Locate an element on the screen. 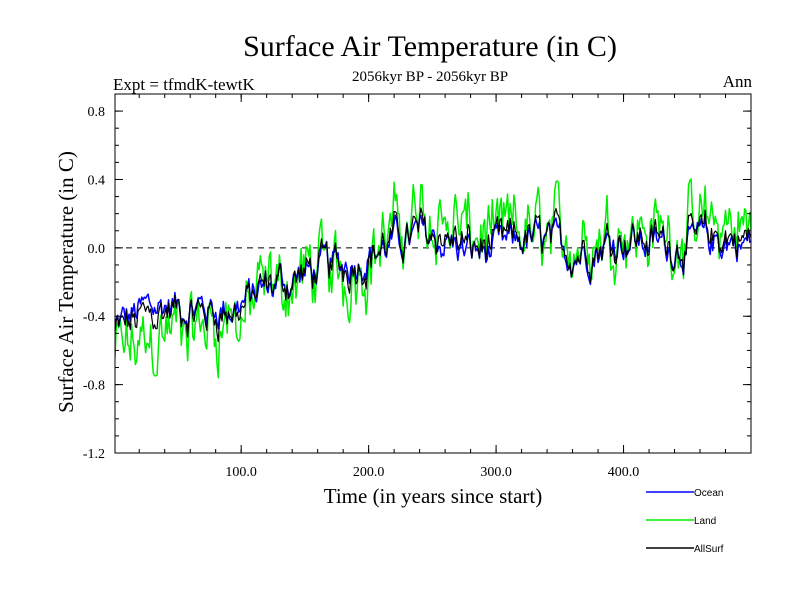 The width and height of the screenshot is (800, 600). x-tick-label: 300.0 is located at coordinates (496, 472).